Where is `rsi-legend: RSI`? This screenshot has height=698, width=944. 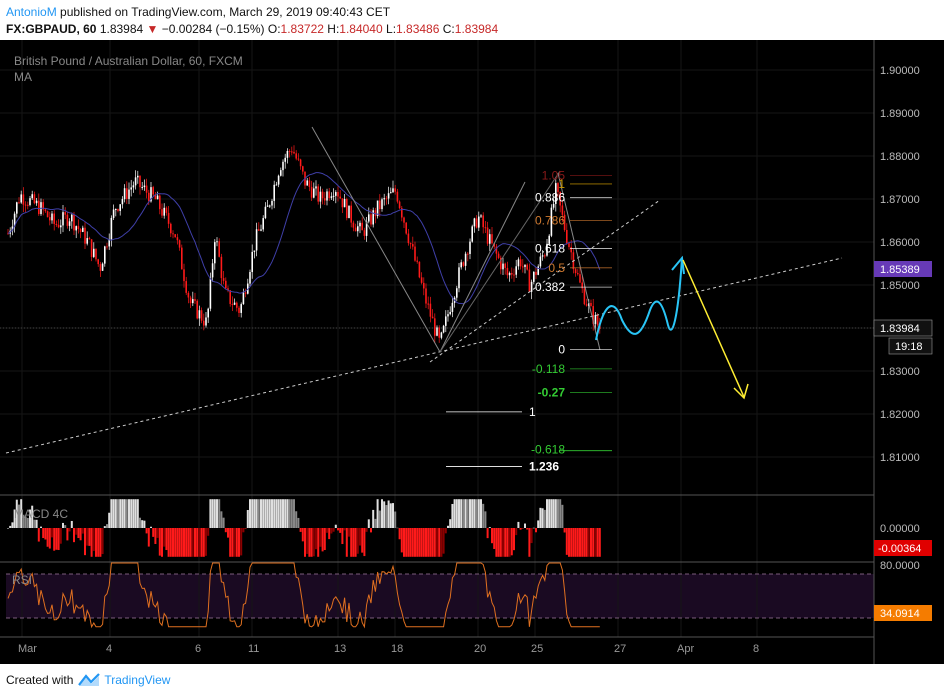
rsi-legend: RSI is located at coordinates (22, 580).